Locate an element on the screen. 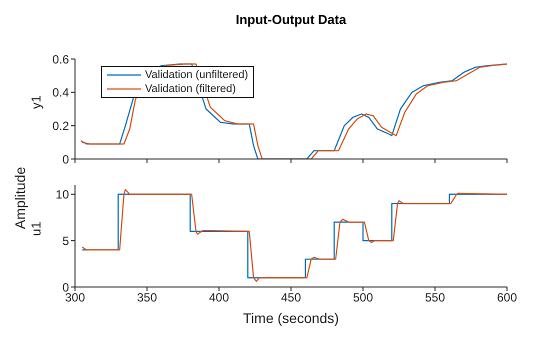  y-axis-title: y1 is located at coordinates (36, 102).